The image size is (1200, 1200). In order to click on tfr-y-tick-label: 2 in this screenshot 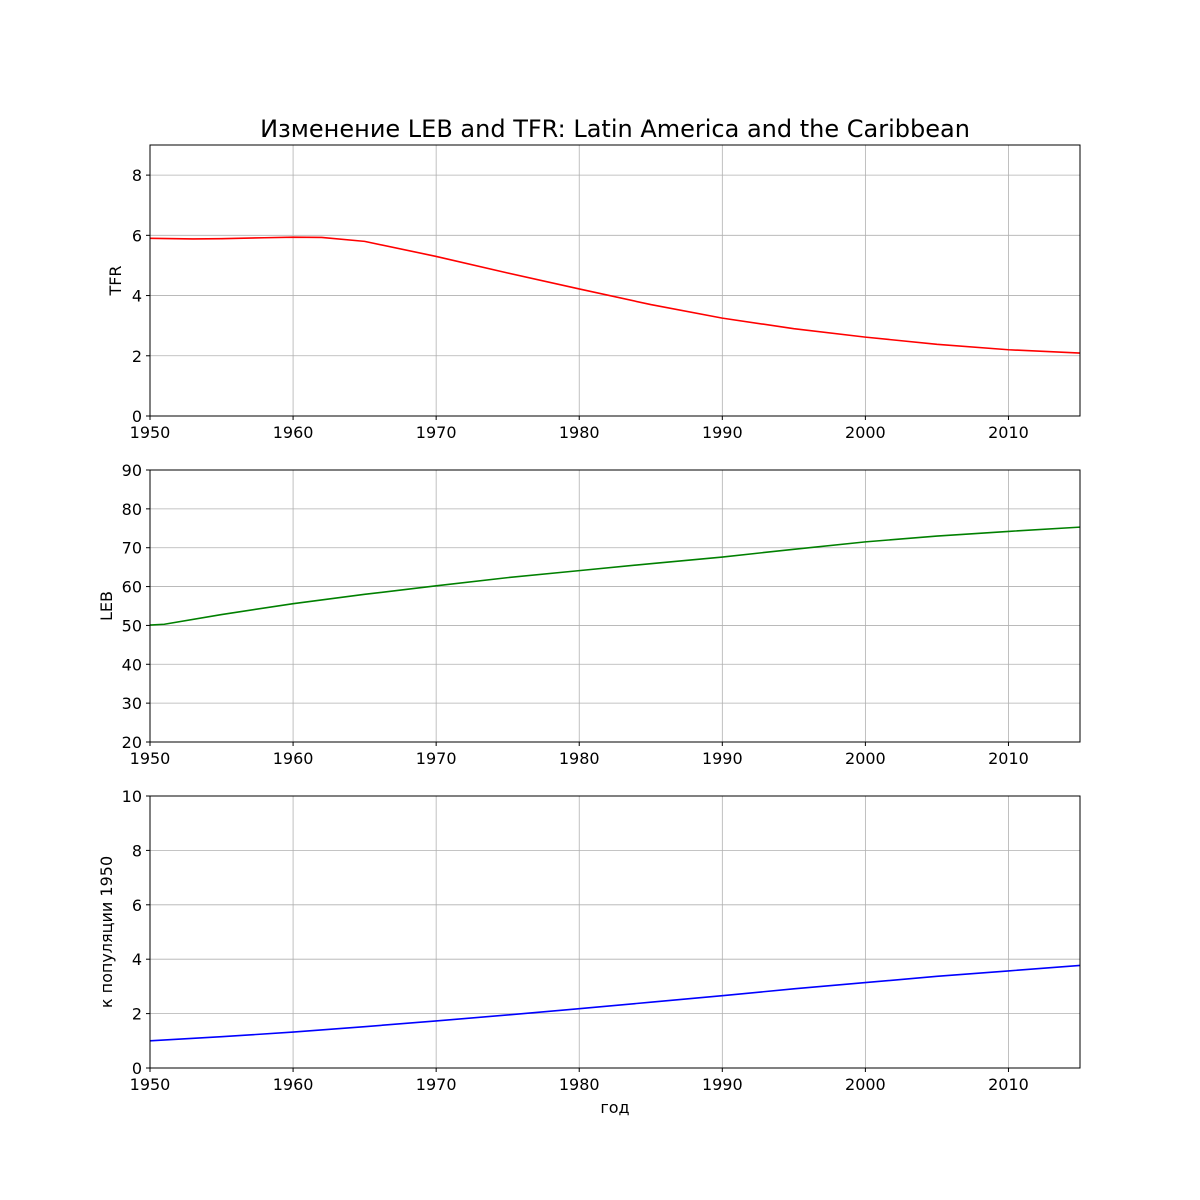, I will do `click(137, 356)`.